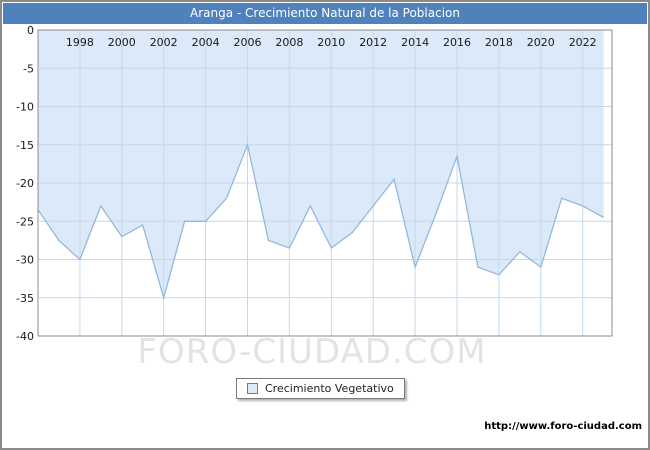 This screenshot has height=450, width=650. I want to click on y-tick-label: -35, so click(25, 298).